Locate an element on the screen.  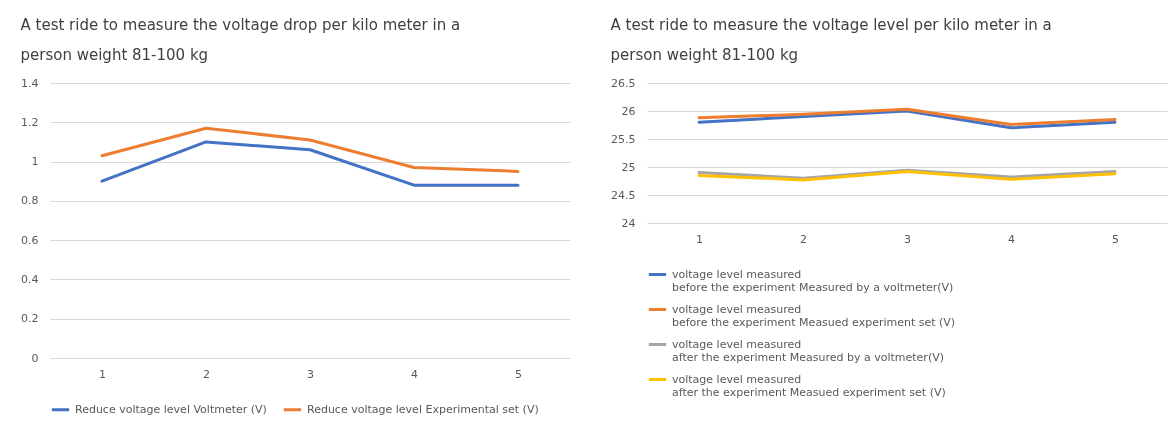
legend-label: Reduce voltage level Experimental set (V) is located at coordinates (423, 409).